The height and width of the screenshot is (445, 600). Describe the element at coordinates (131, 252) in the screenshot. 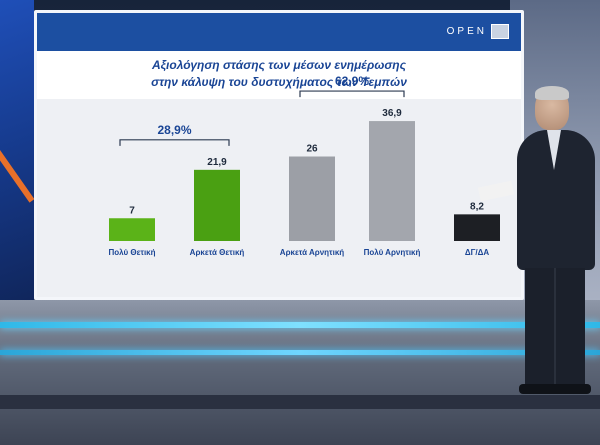

I see `category-label: Πολύ Θετική` at that location.